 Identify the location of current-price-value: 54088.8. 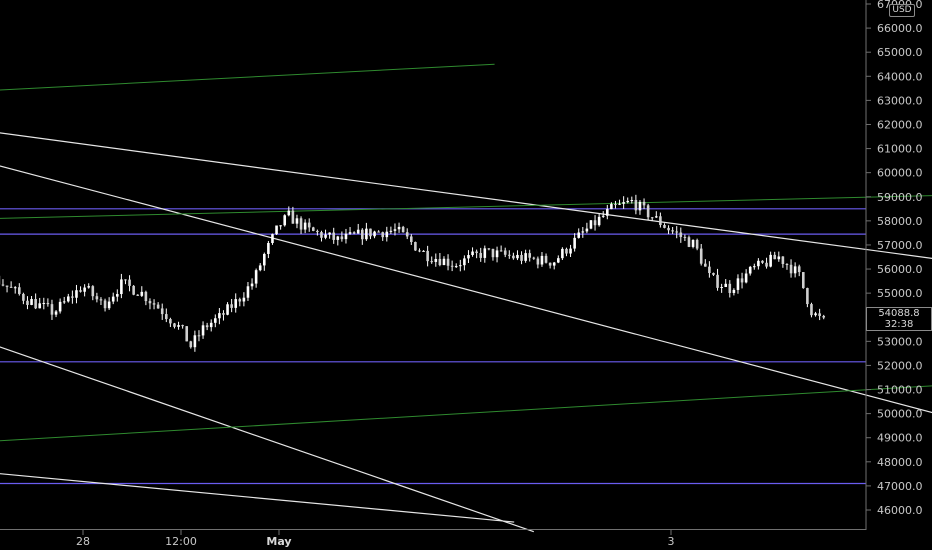
(899, 313).